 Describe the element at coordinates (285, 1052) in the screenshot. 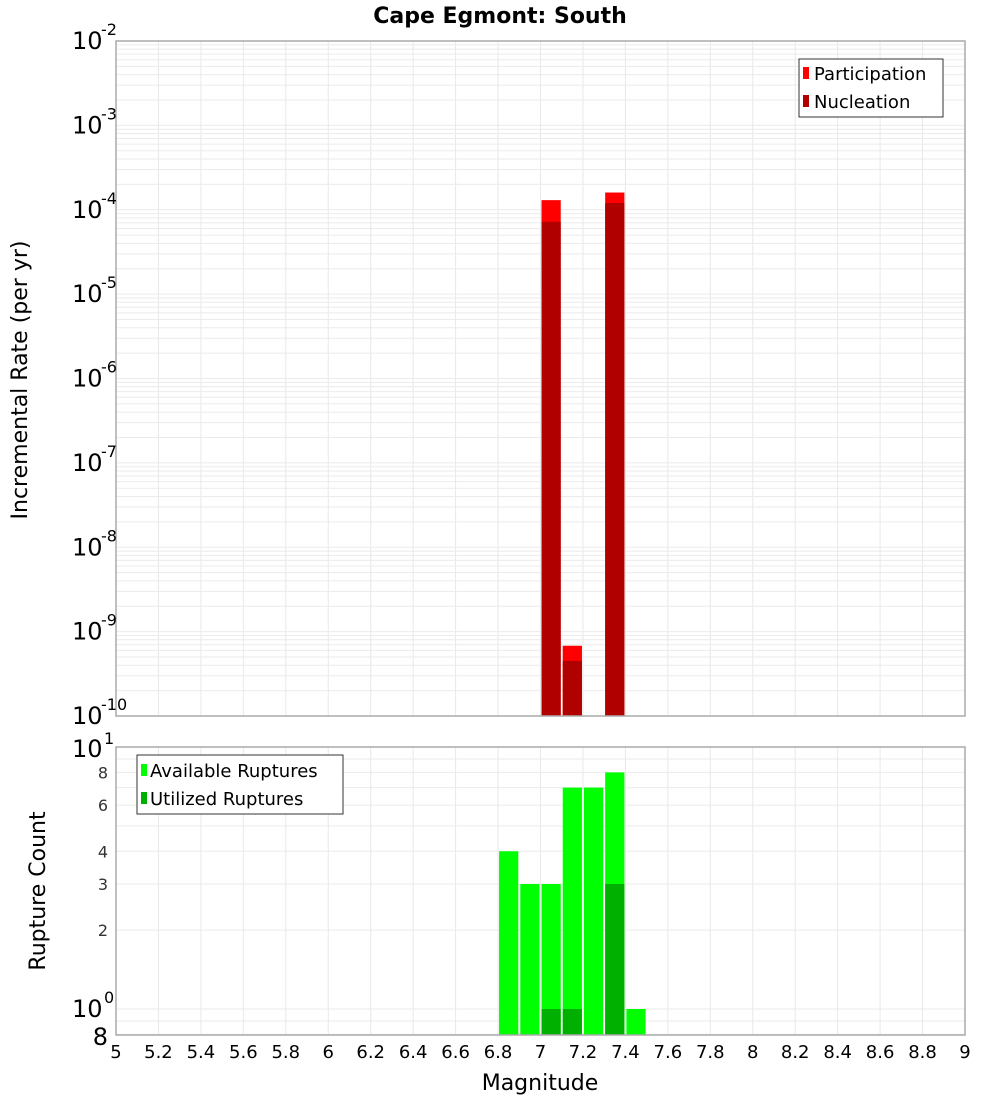

I see `x-tick-label: 5.8` at that location.